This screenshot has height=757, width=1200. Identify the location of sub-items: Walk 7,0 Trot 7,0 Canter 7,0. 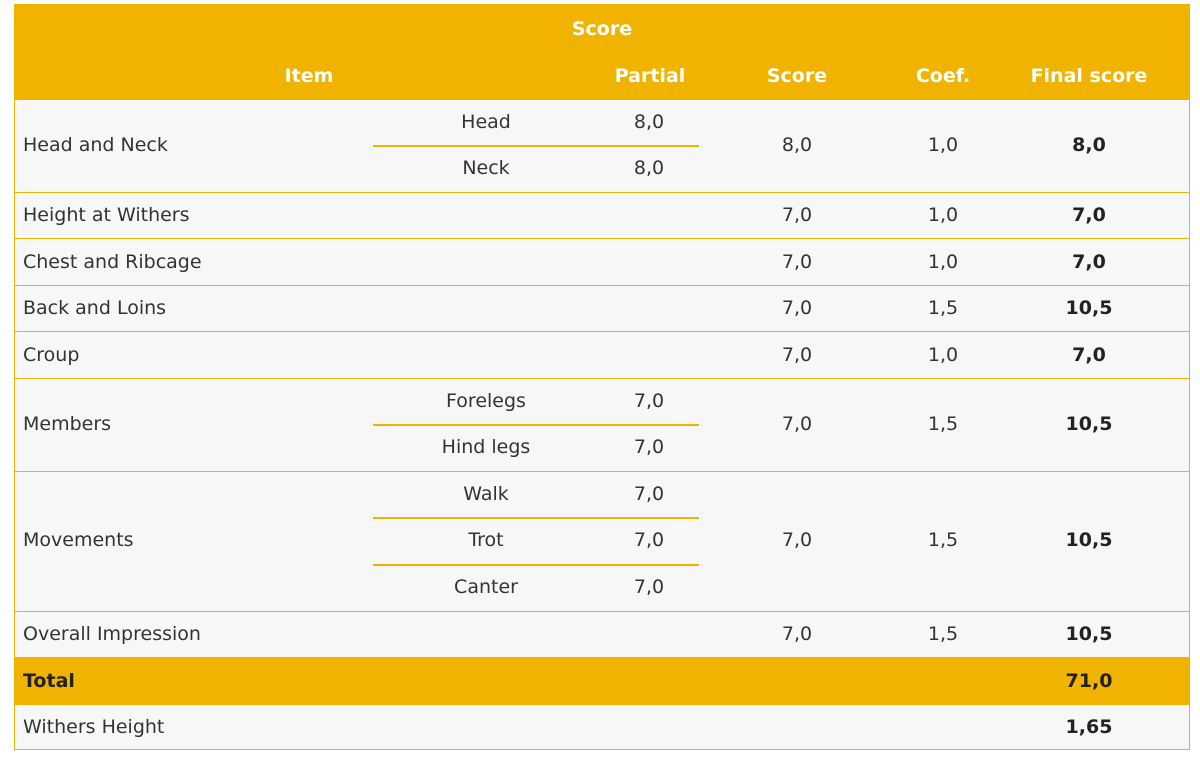
(536, 542).